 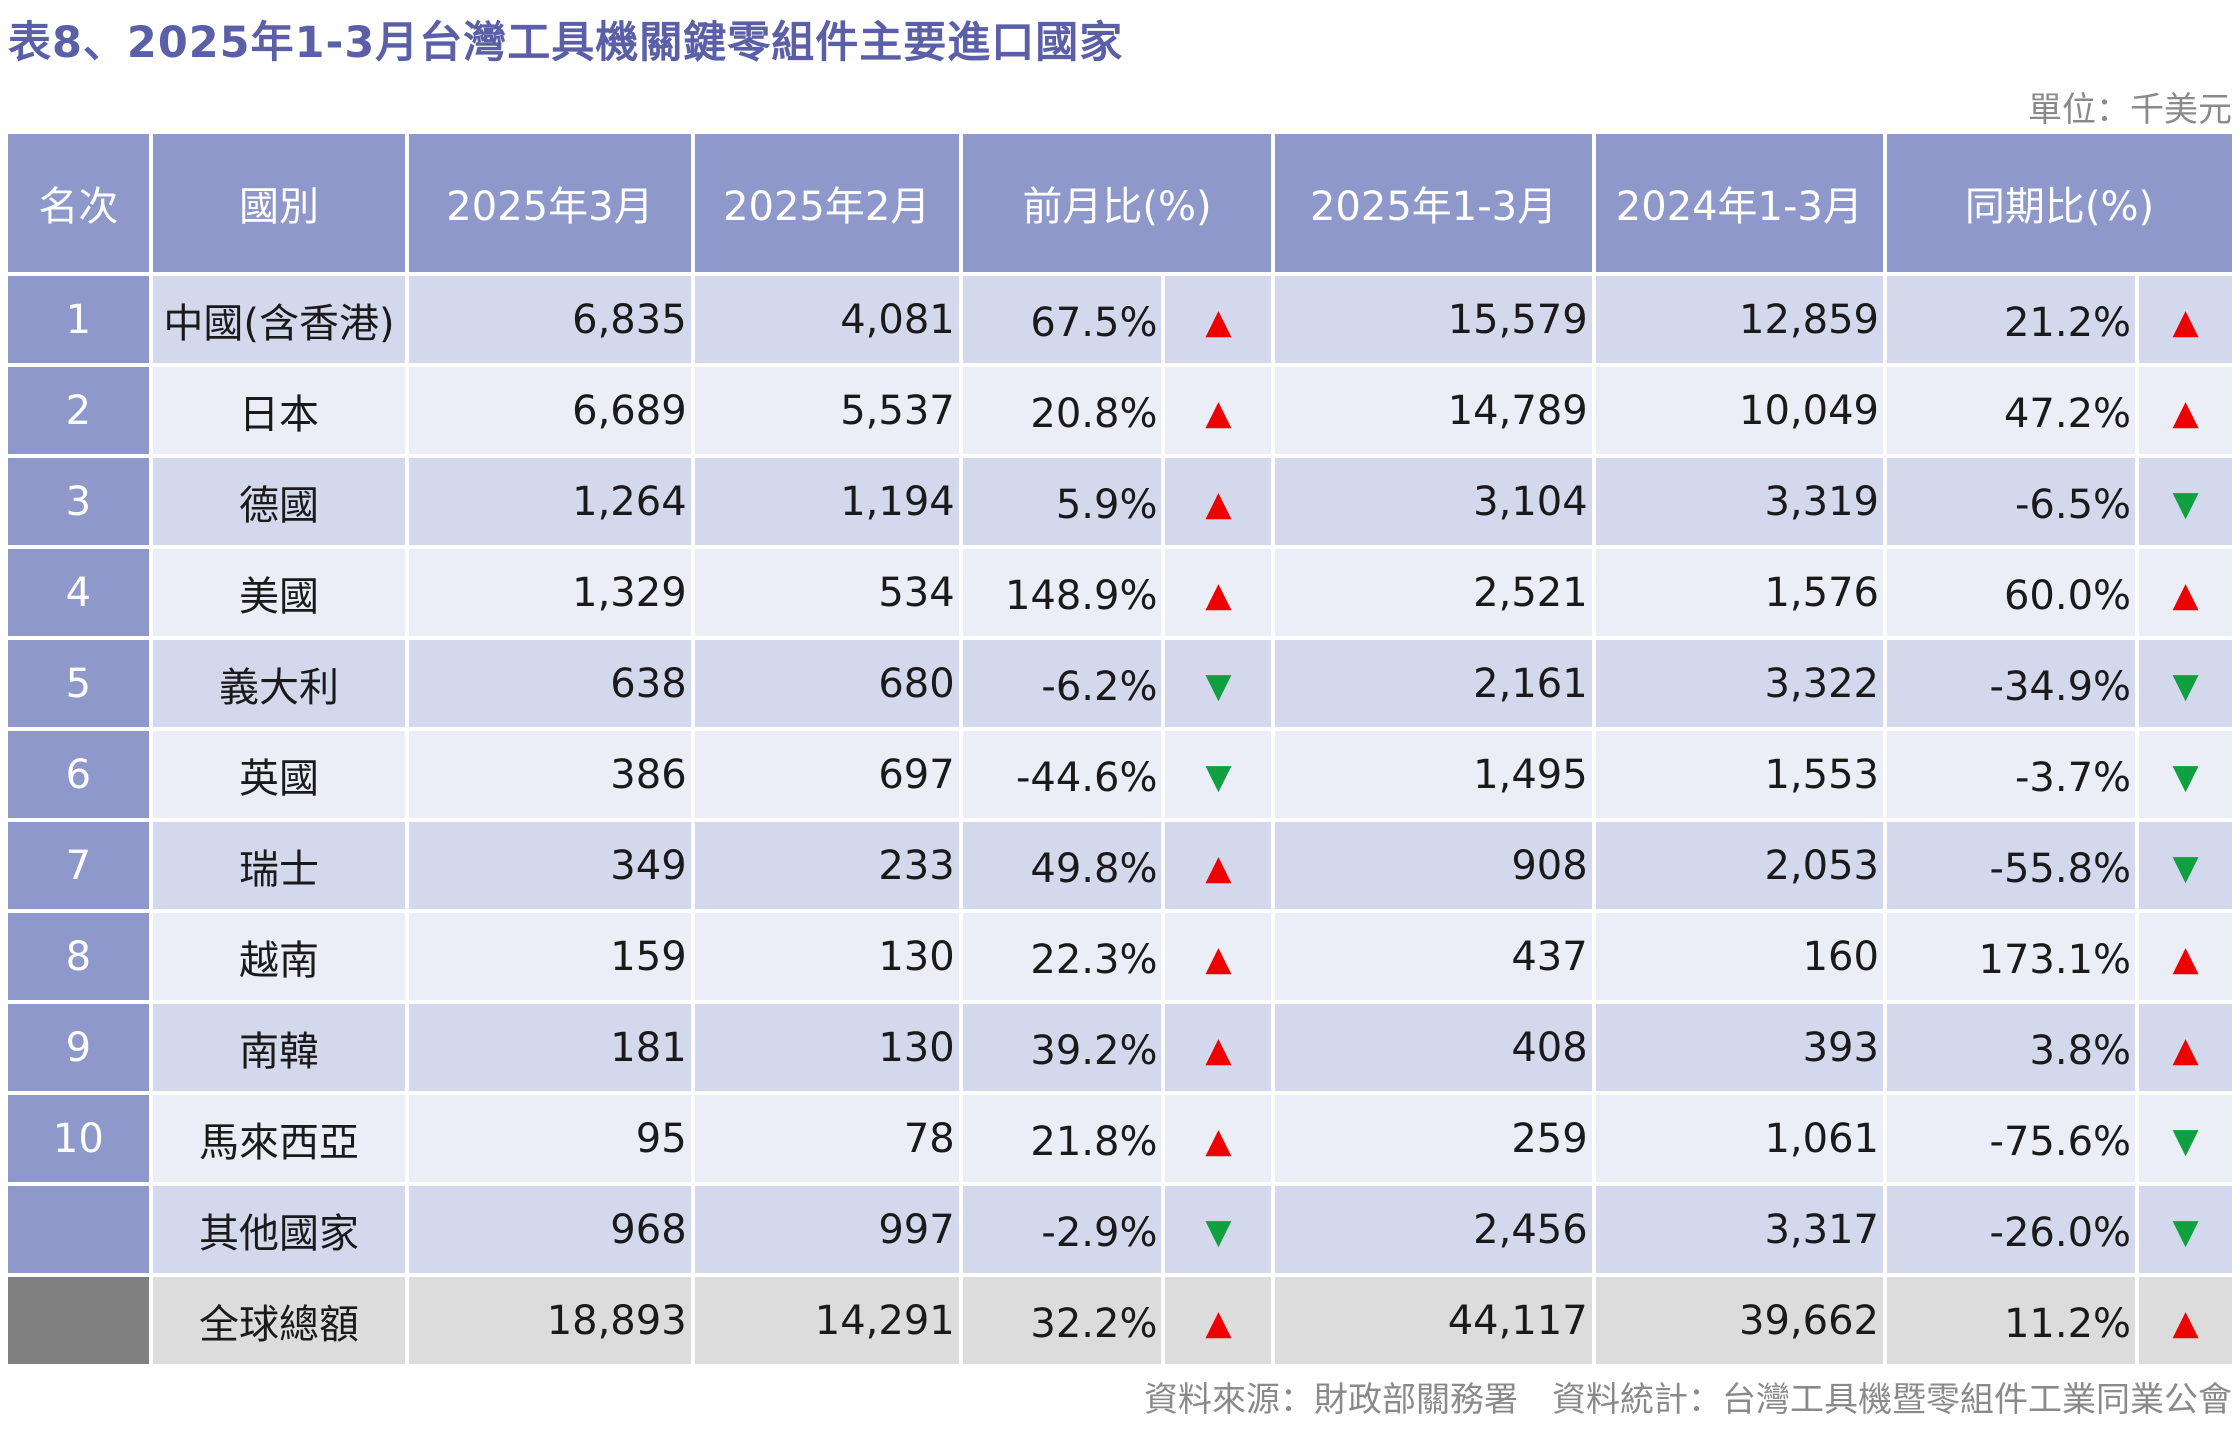 I want to click on cell-q1-2024: 39,662, so click(x=1739, y=1320).